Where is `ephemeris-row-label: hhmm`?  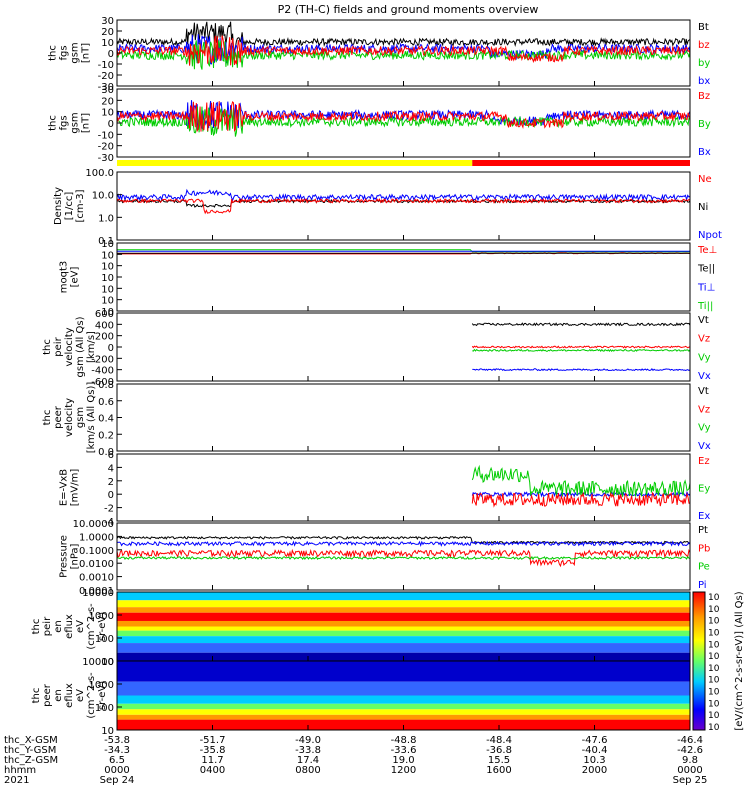
ephemeris-row-label: hhmm is located at coordinates (20, 770).